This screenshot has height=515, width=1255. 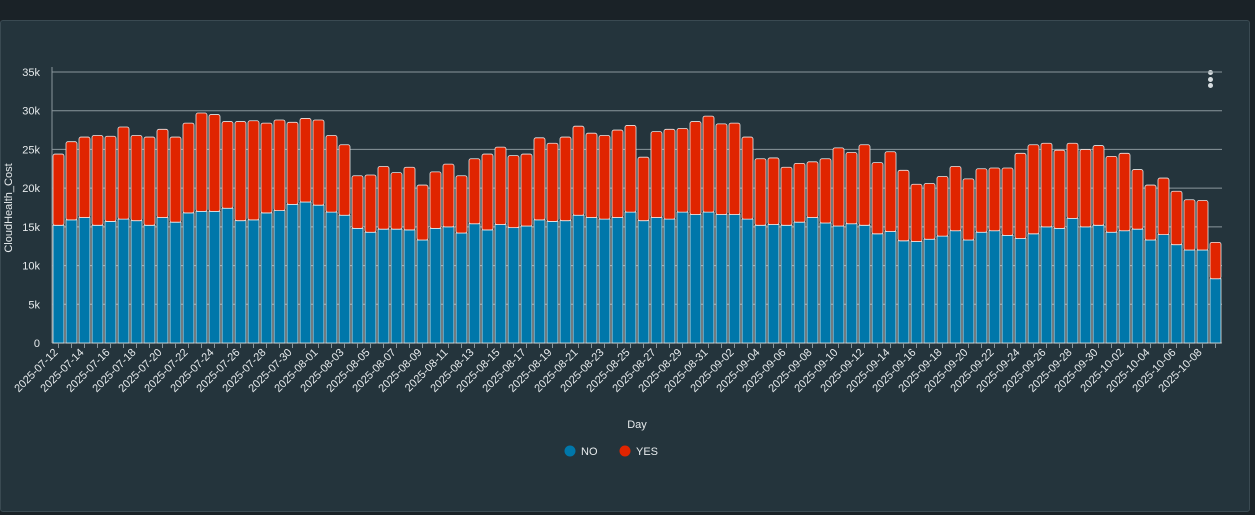 I want to click on y-tick-label: 5k, so click(x=34, y=305).